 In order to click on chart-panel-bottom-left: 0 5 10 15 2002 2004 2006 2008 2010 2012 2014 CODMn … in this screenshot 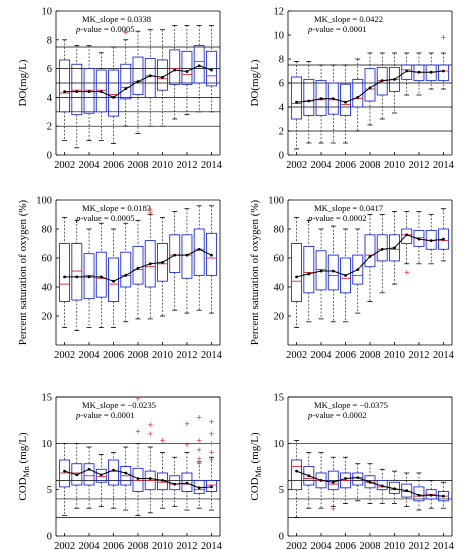, I will do `click(120, 471)`.